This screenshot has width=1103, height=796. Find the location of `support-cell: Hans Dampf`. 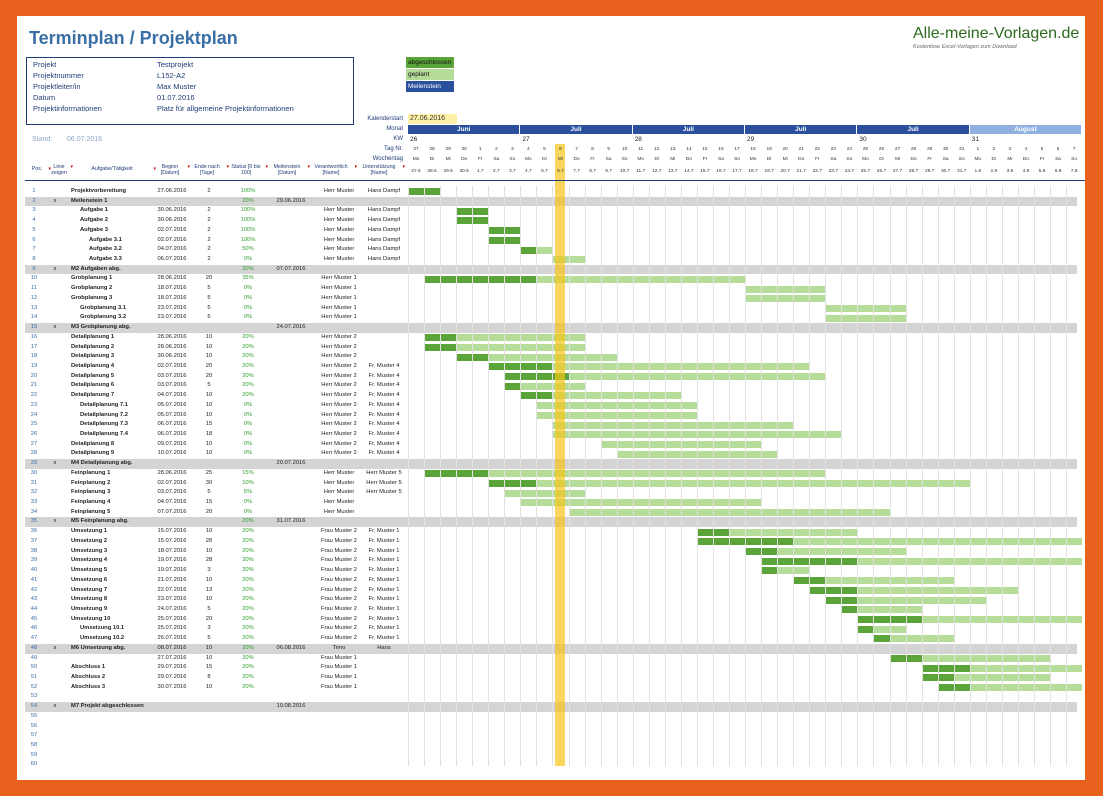

support-cell: Hans Dampf is located at coordinates (384, 249).